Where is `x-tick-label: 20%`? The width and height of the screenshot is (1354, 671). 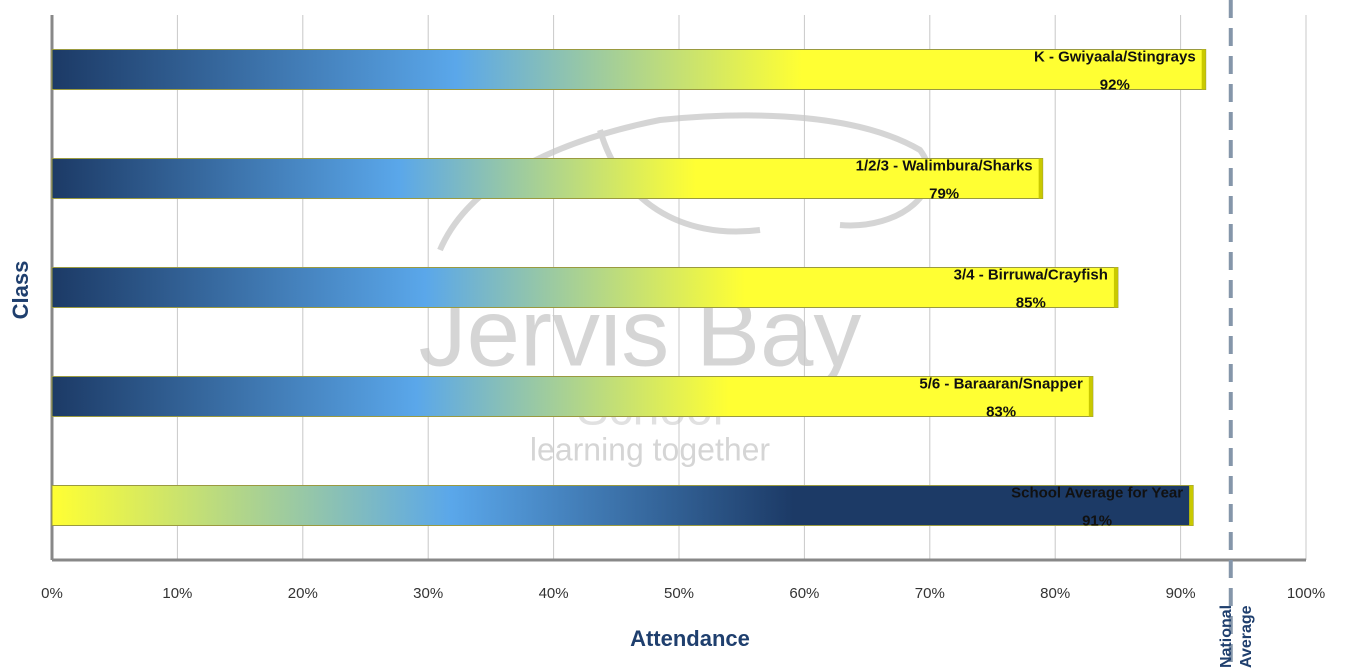 x-tick-label: 20% is located at coordinates (303, 593).